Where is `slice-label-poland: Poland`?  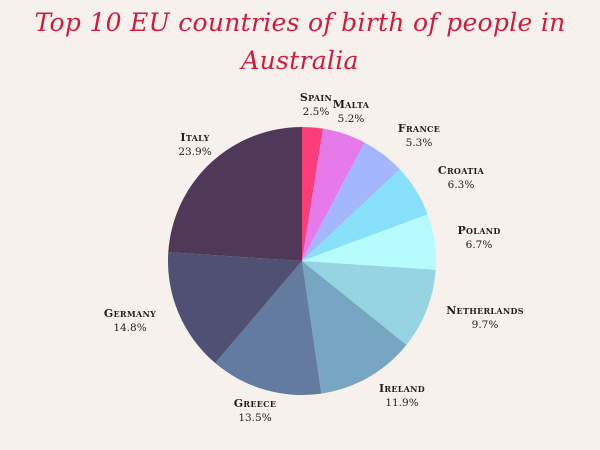 slice-label-poland: Poland is located at coordinates (478, 230).